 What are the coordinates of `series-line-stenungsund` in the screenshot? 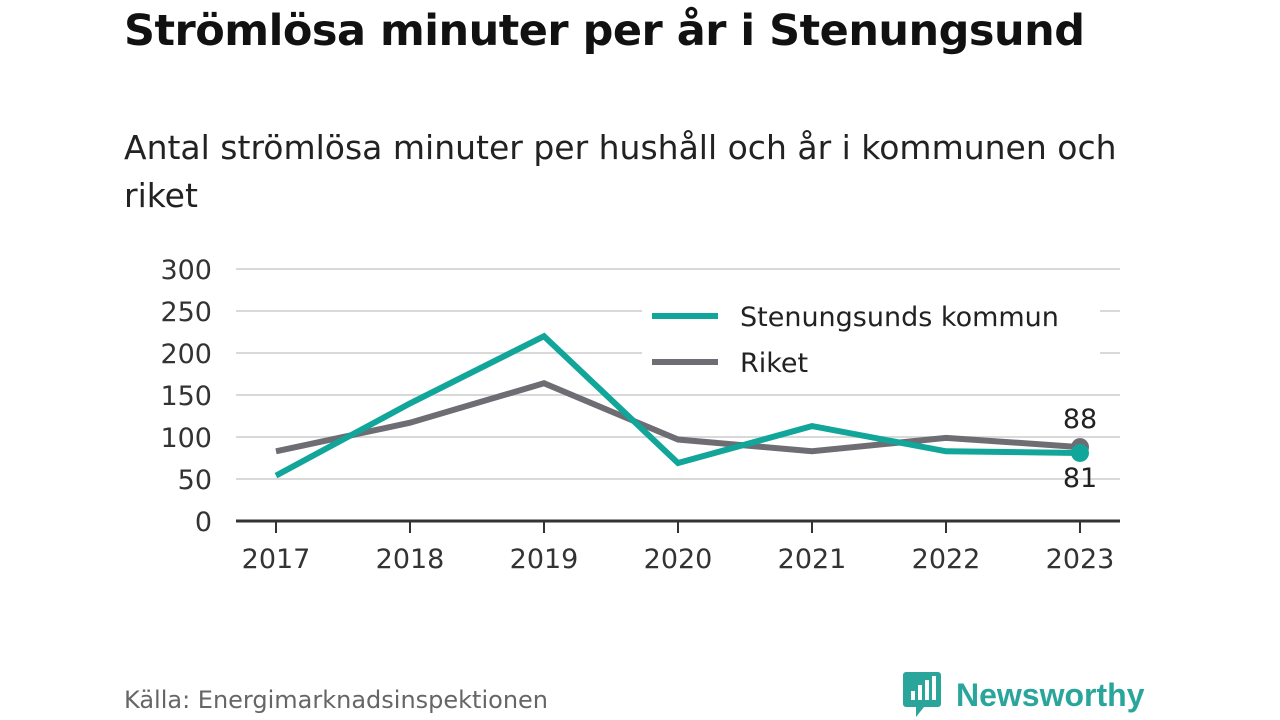 It's located at (677, 405).